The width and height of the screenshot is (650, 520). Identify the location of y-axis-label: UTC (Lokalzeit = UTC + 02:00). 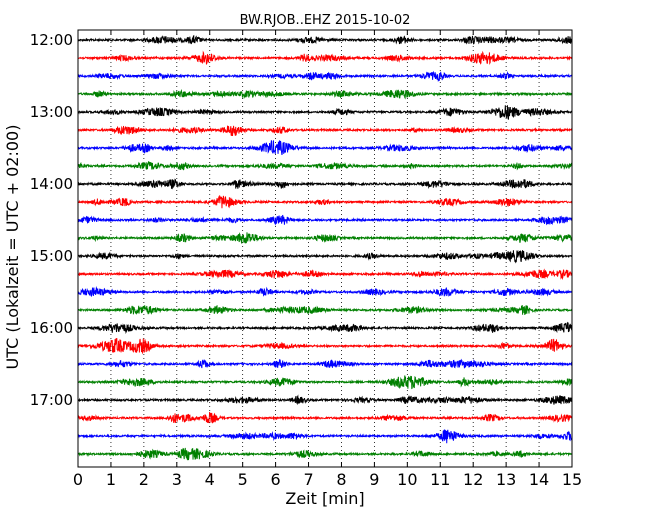
(12, 247).